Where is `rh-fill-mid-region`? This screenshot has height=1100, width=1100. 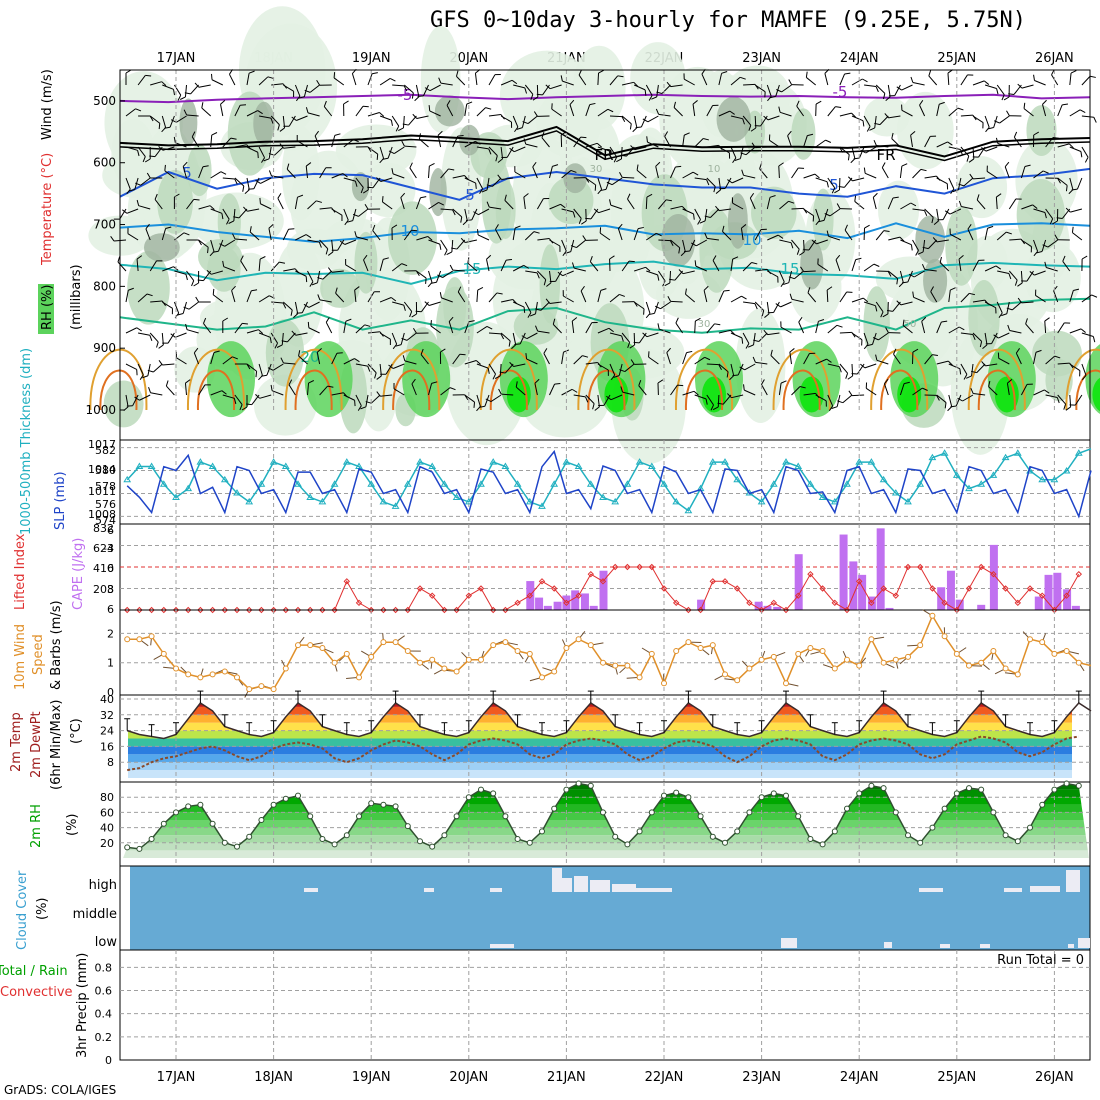
rh-fill-mid-region is located at coordinates (123, 404).